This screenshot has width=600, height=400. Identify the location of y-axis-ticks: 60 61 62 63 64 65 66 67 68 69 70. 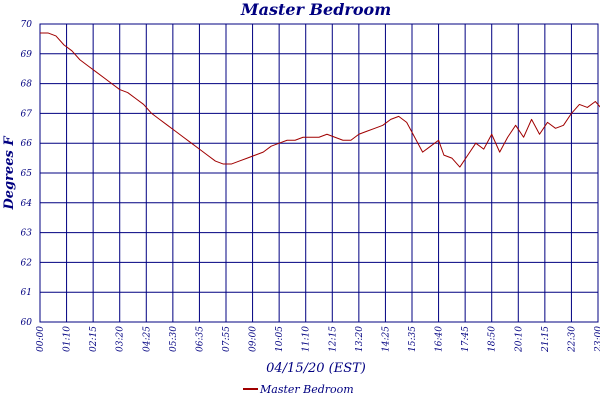
(27, 174).